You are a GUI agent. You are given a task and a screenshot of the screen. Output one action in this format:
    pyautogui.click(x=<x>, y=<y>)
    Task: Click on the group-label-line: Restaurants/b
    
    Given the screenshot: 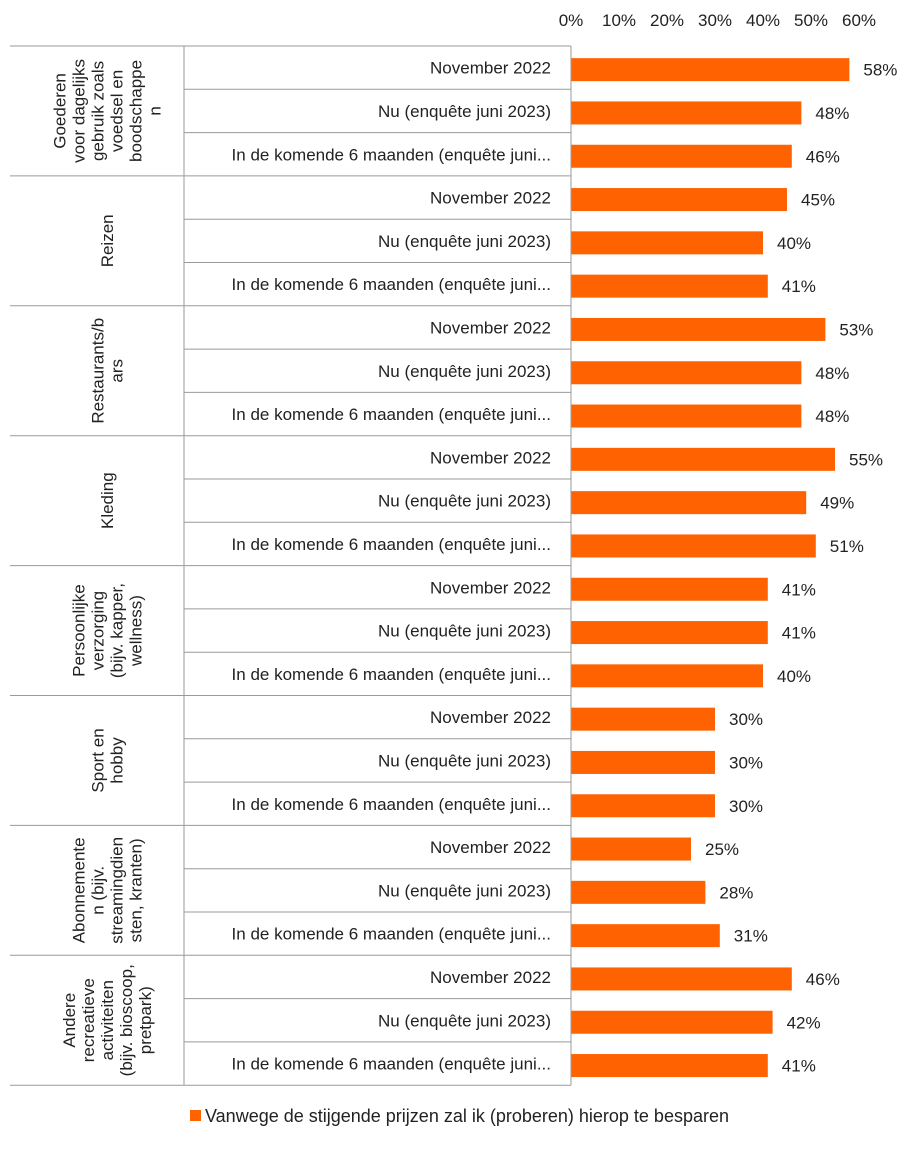 What is the action you would take?
    pyautogui.click(x=98, y=371)
    